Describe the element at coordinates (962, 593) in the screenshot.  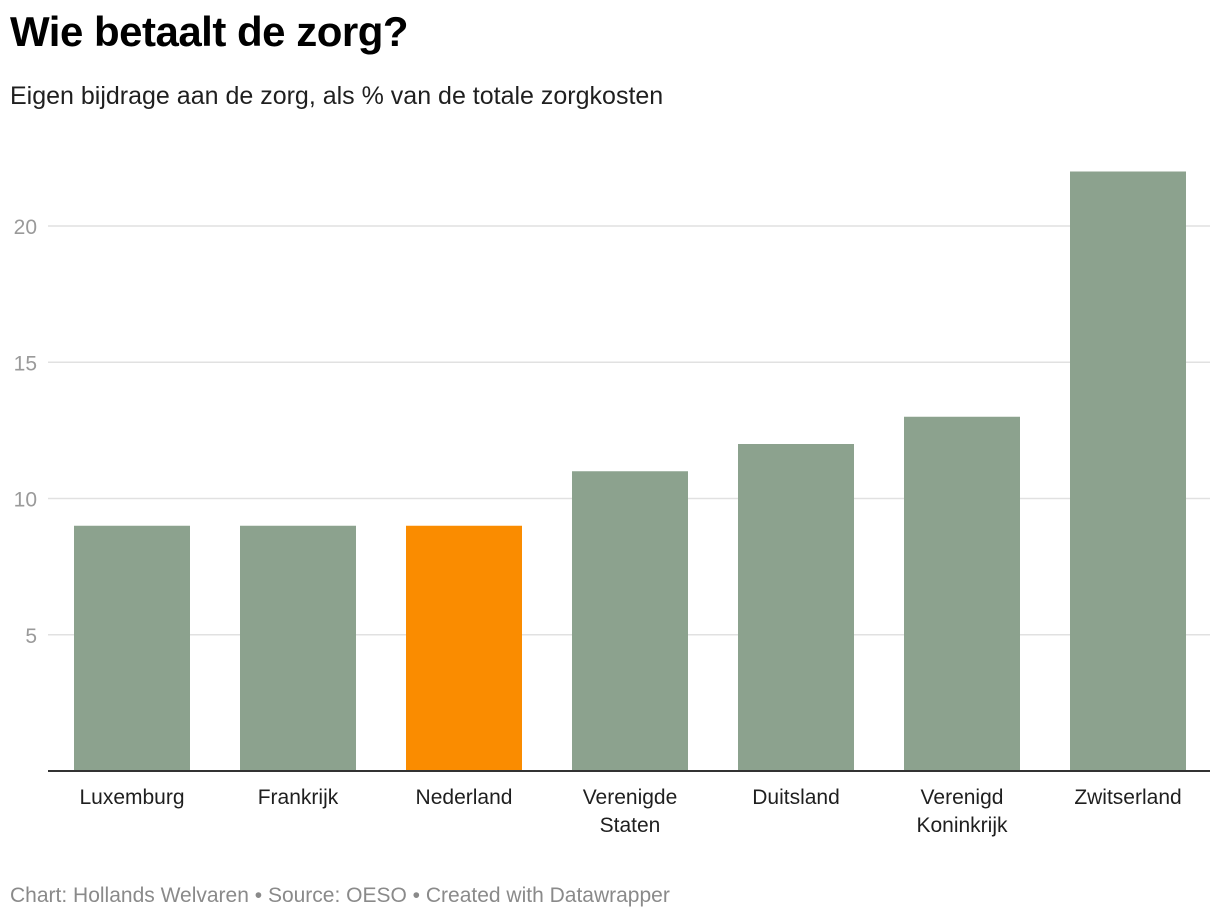
I see `bar-verenigd-koninkrijk` at that location.